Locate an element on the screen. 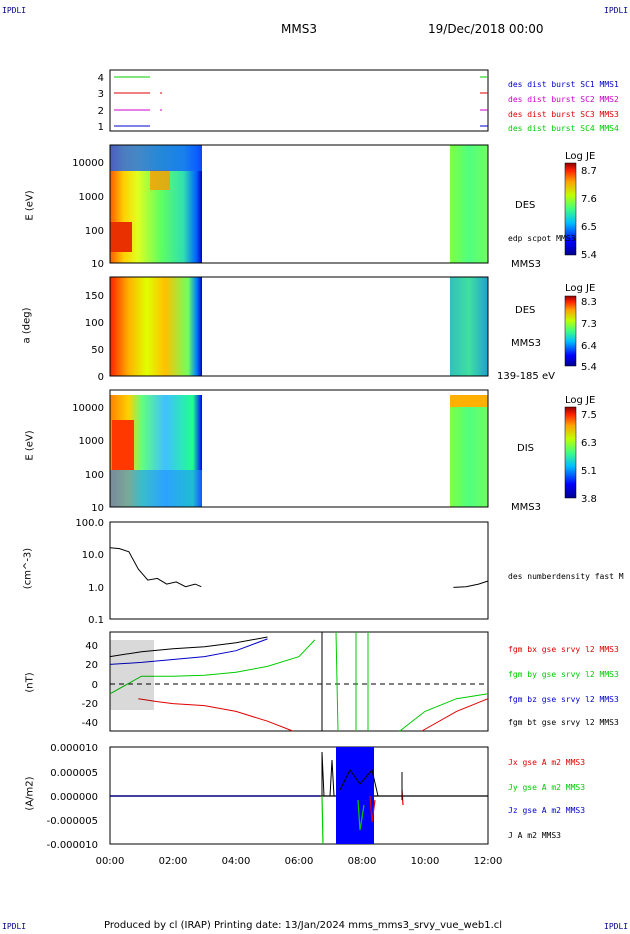  bfield-noisy-interval is located at coordinates (132, 675).